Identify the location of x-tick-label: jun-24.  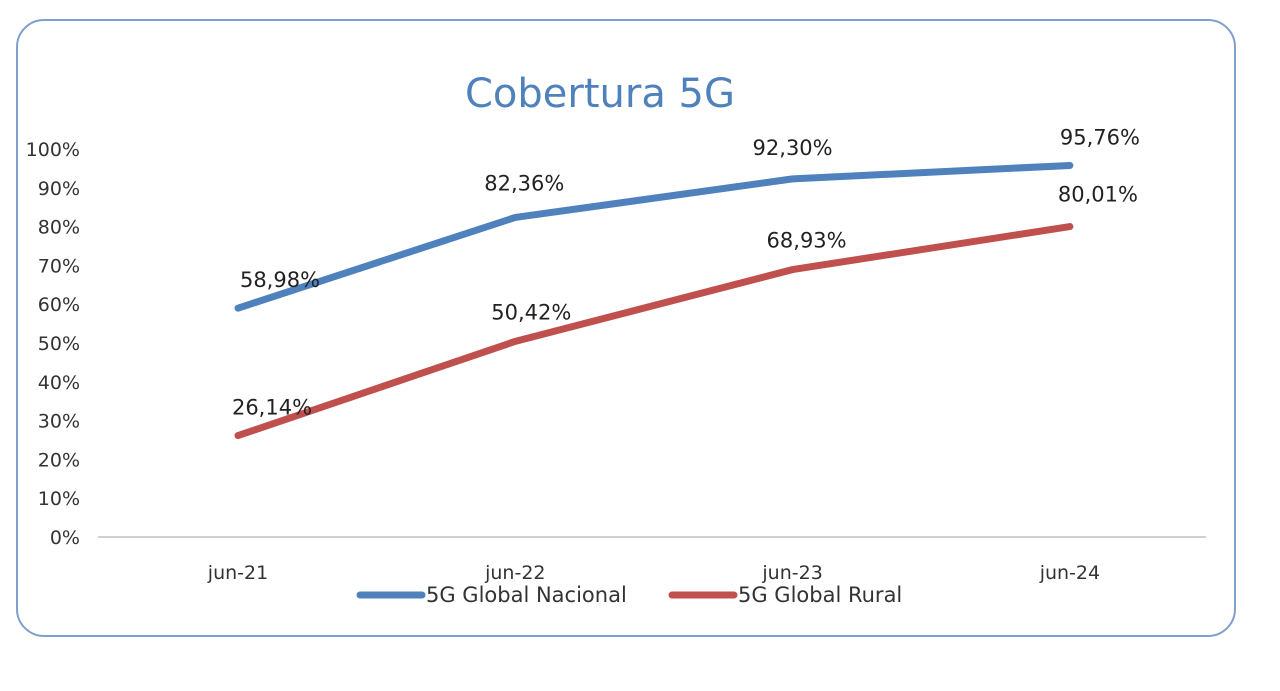
(1069, 573).